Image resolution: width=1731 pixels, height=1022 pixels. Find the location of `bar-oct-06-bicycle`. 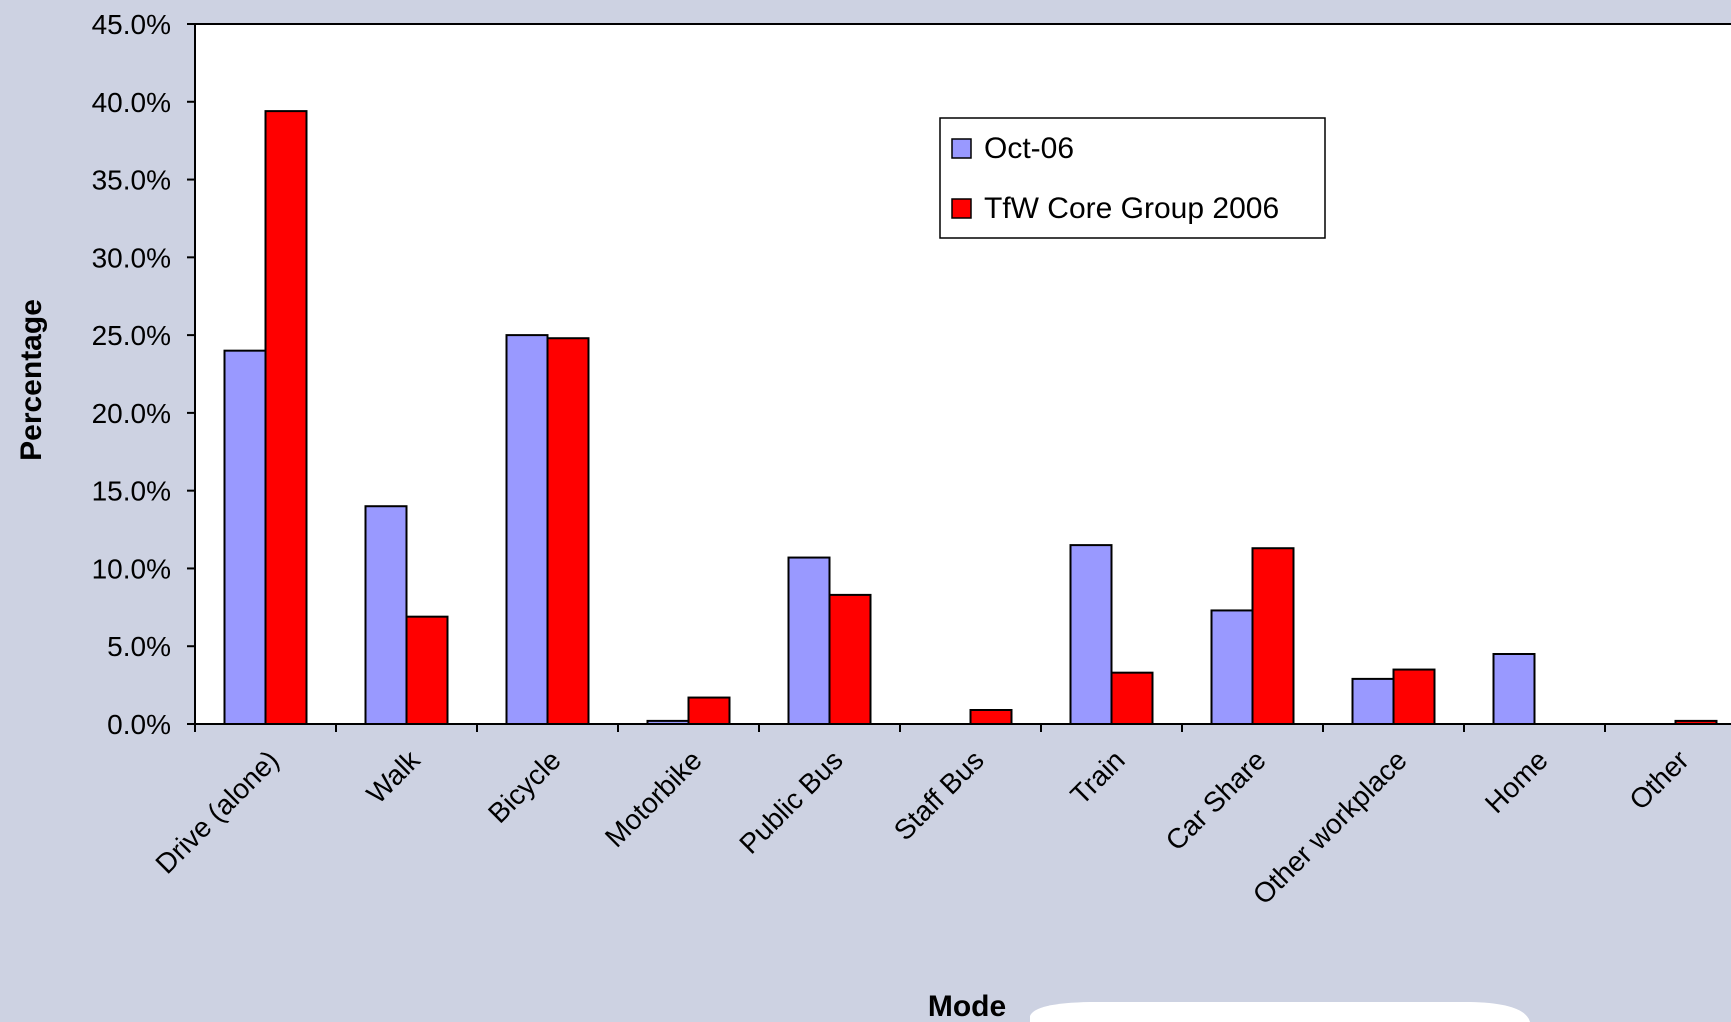

bar-oct-06-bicycle is located at coordinates (527, 529).